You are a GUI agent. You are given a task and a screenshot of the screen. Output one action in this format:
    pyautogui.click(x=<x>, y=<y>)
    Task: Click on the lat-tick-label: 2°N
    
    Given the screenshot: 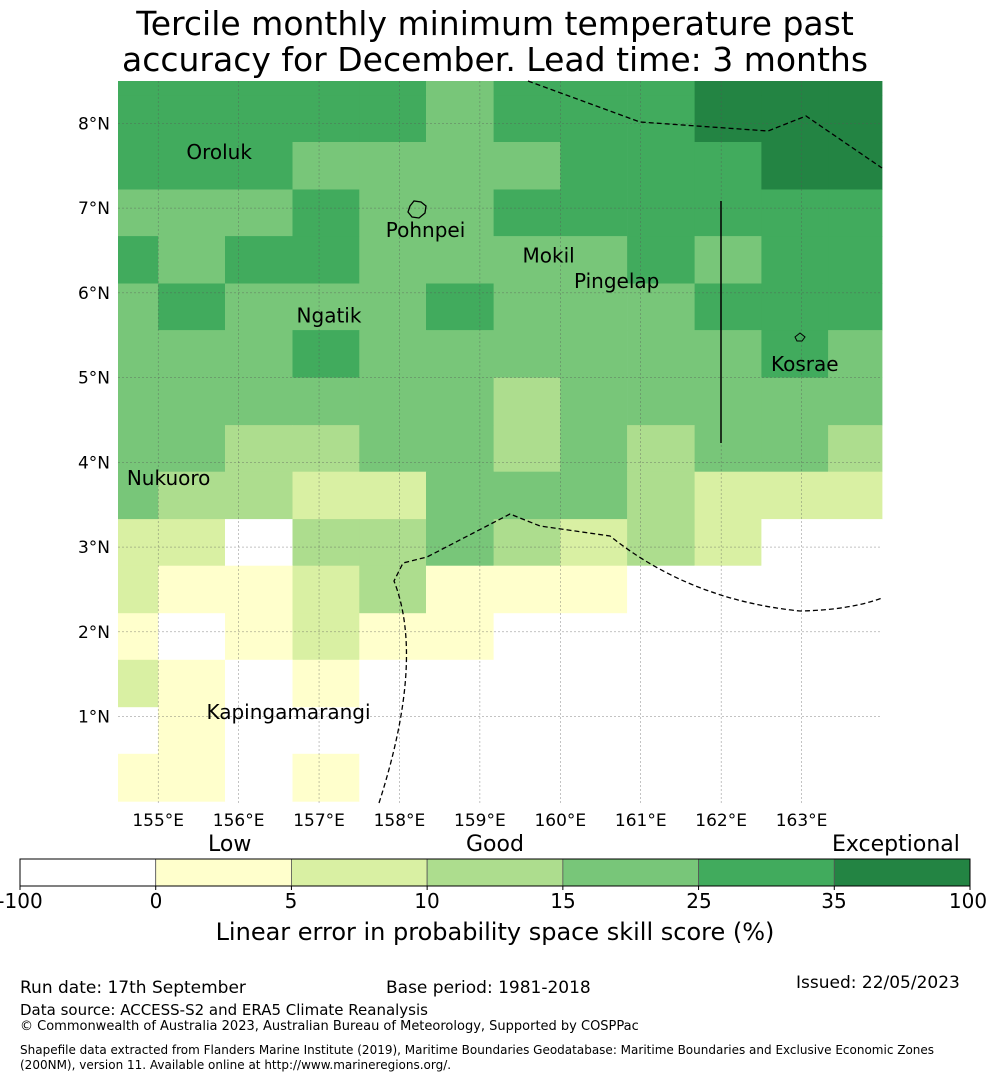 What is the action you would take?
    pyautogui.click(x=94, y=633)
    